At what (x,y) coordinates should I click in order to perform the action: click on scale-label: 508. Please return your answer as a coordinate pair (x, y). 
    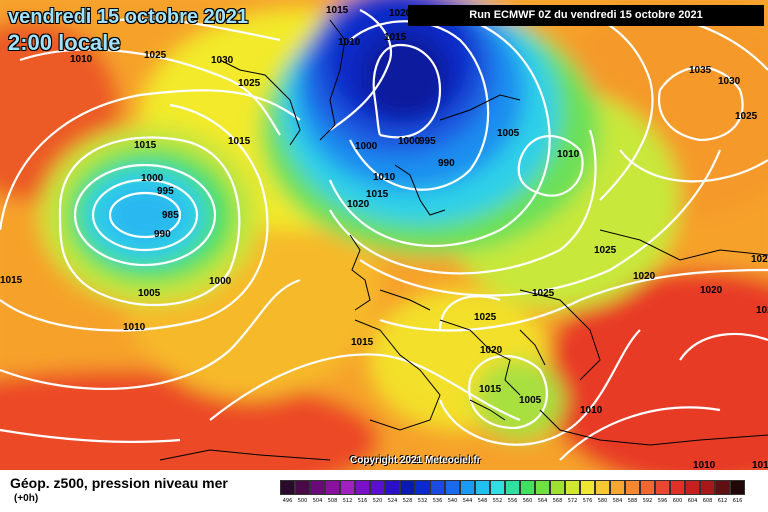
    Looking at the image, I should click on (332, 501).